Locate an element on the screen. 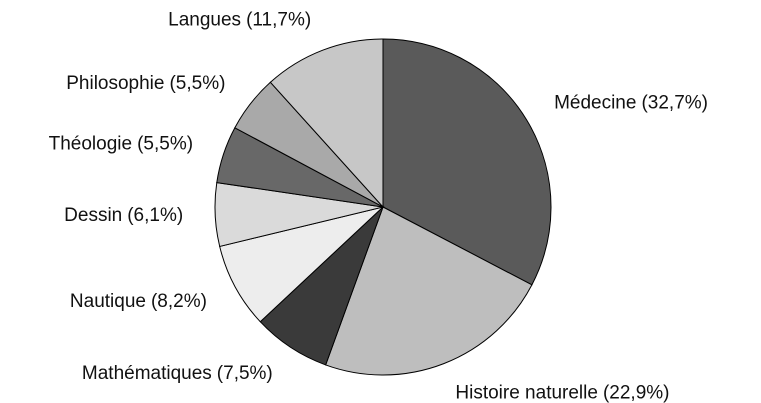  slice-value: (6,1%) is located at coordinates (155, 215).